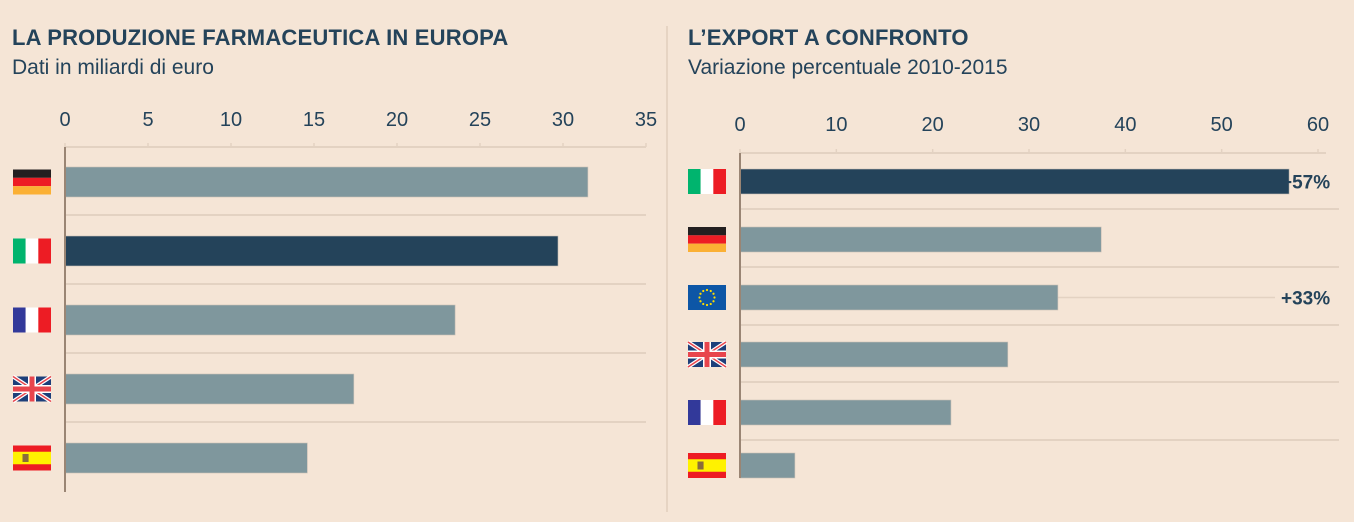 The height and width of the screenshot is (522, 1354). I want to click on panel-divider, so click(667, 269).